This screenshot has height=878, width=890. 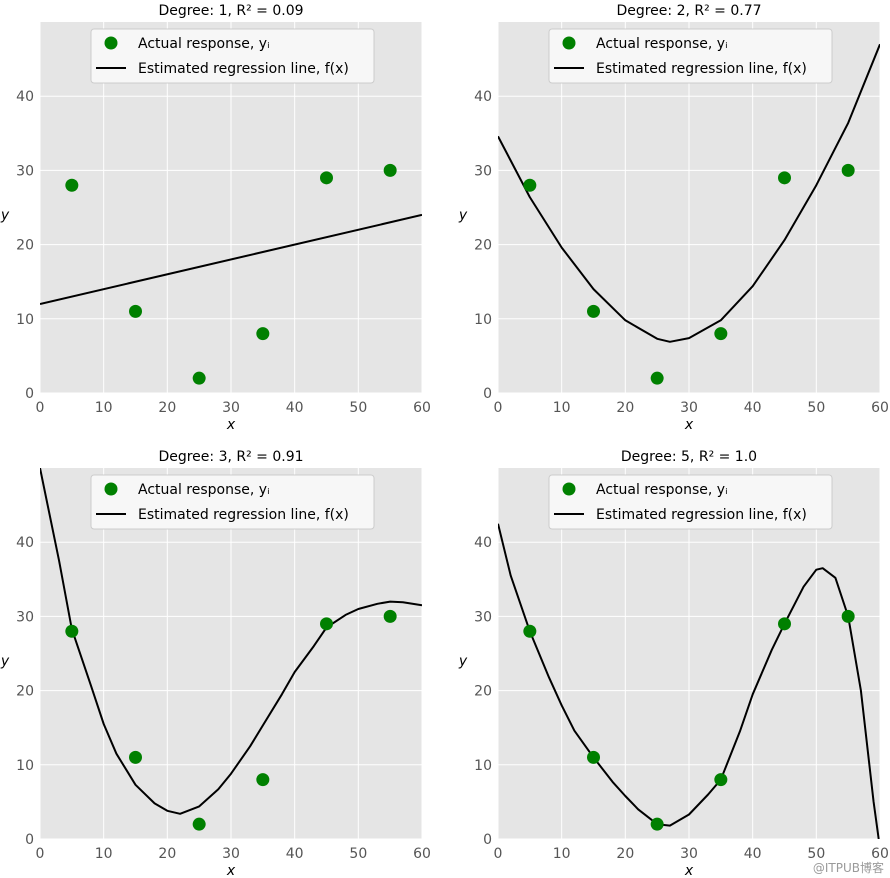 I want to click on chart-title: Degree: 2, R² = 0.77, so click(x=688, y=11).